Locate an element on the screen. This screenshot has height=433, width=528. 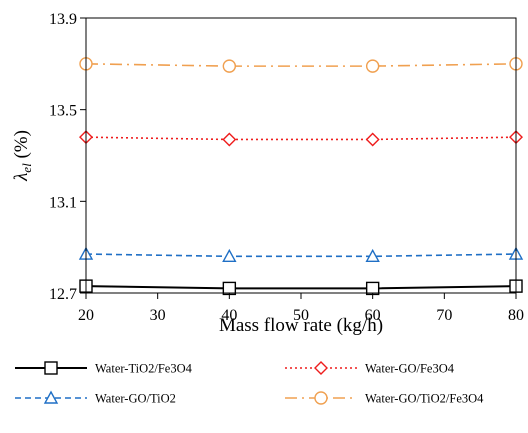
y-tick-label: 13.5 is located at coordinates (63, 111).